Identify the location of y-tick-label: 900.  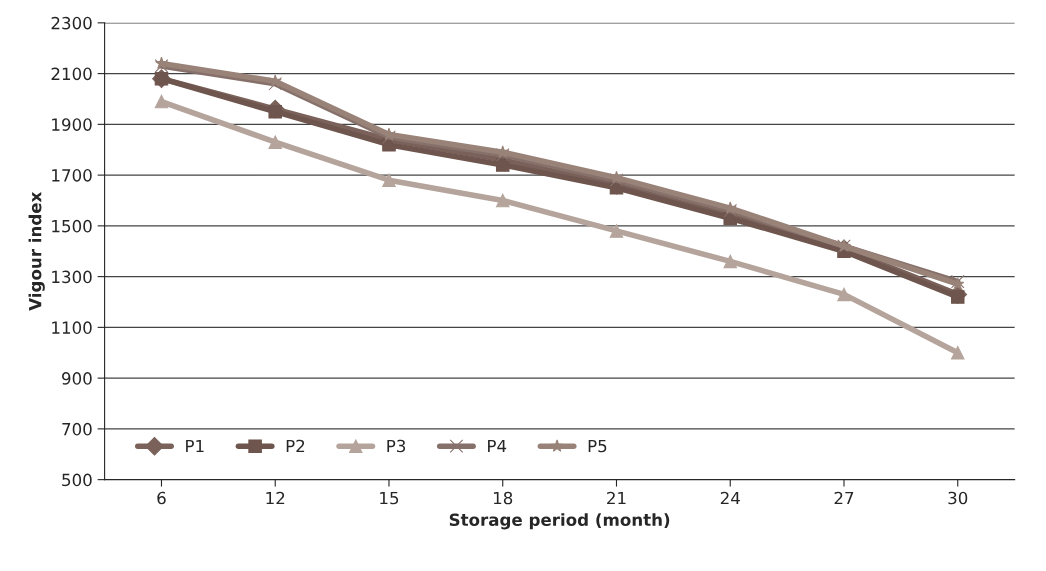
(77, 378).